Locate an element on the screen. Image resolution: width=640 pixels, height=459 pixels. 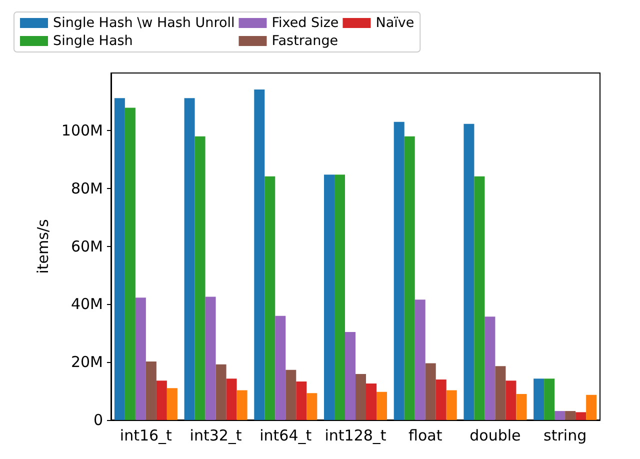
x-tick-label: int32_t is located at coordinates (216, 435).